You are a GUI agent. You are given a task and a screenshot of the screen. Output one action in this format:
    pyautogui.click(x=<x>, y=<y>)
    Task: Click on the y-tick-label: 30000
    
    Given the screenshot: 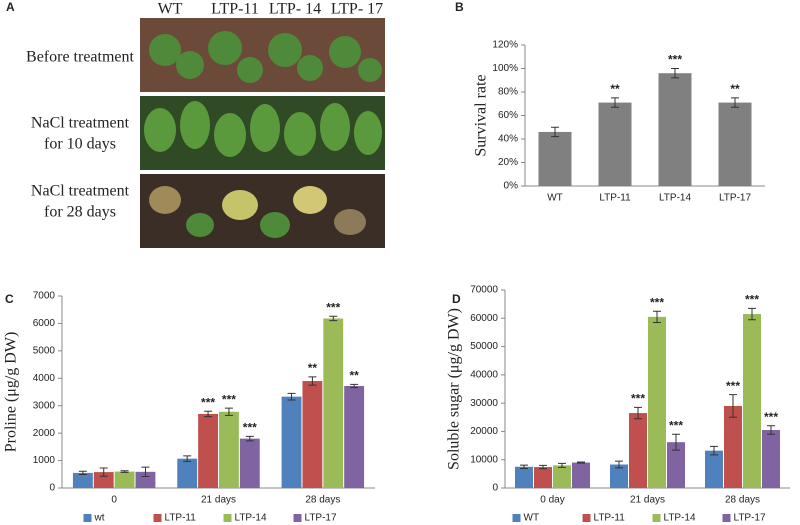 What is the action you would take?
    pyautogui.click(x=484, y=403)
    